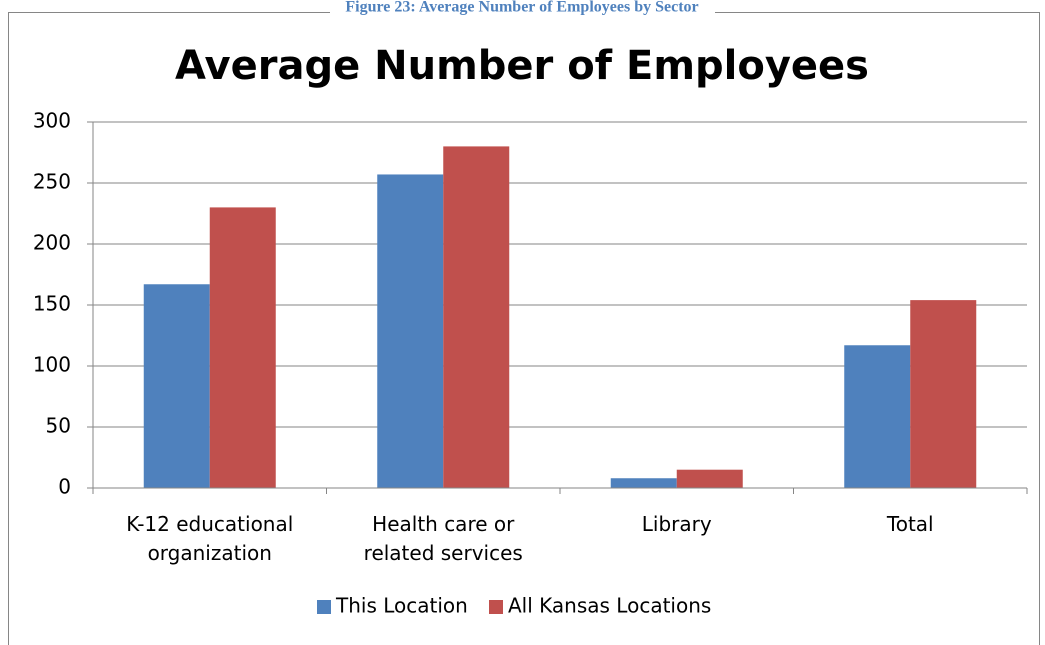  I want to click on x-tick-label: Health care or related services, so click(443, 538).